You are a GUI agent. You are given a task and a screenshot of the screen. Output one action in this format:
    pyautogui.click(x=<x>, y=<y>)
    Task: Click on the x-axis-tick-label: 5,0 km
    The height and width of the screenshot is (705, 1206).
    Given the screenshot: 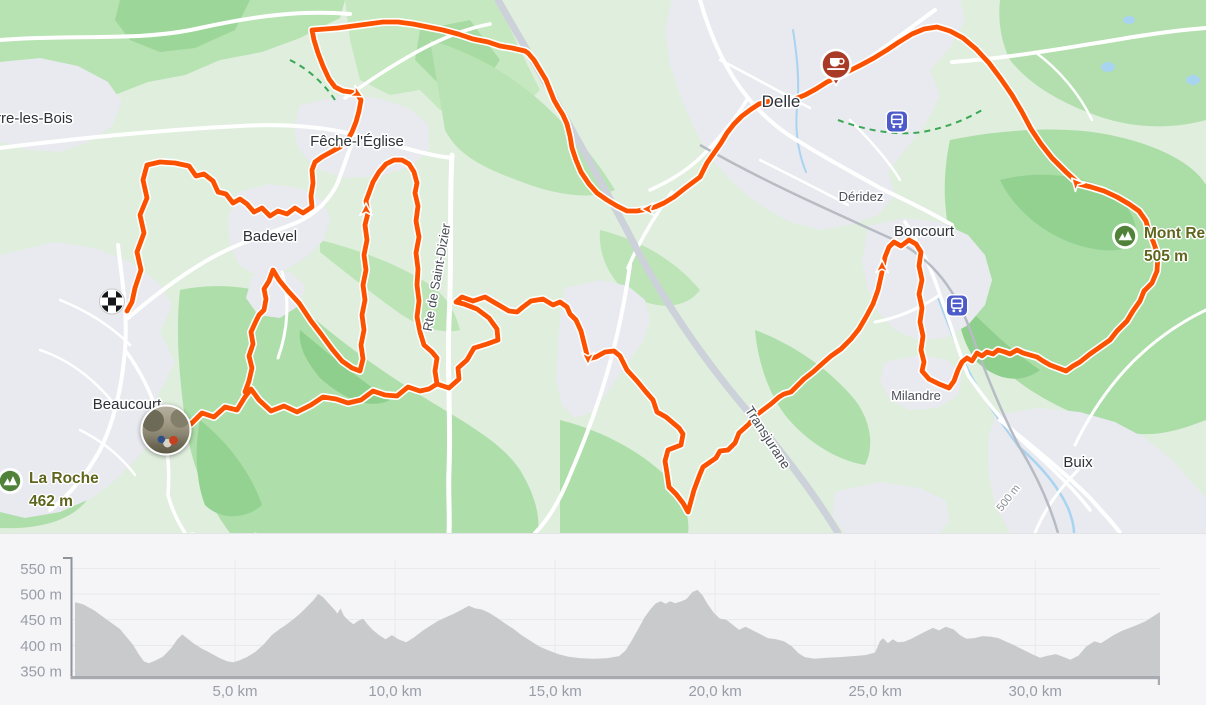 What is the action you would take?
    pyautogui.click(x=235, y=691)
    